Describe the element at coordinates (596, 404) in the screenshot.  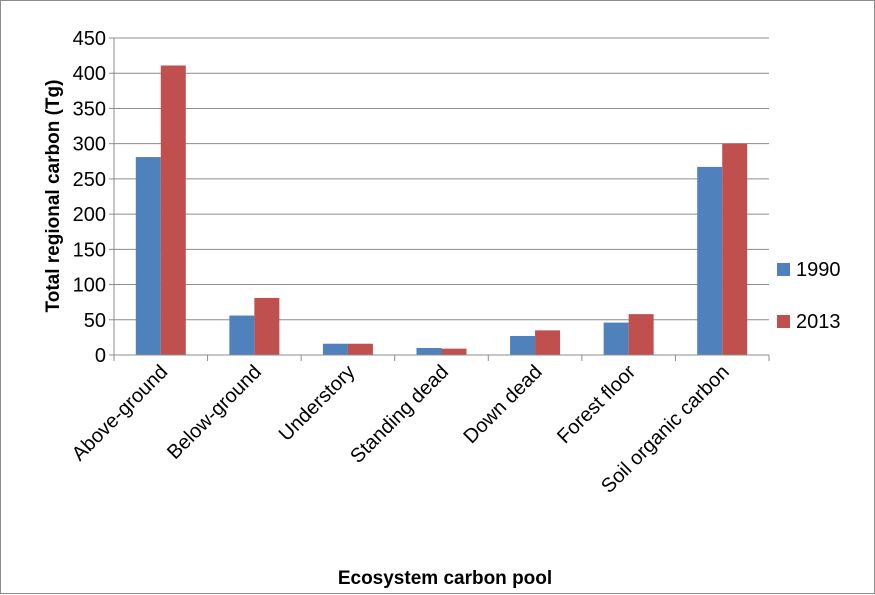
I see `x-tick-label: Forest floor` at that location.